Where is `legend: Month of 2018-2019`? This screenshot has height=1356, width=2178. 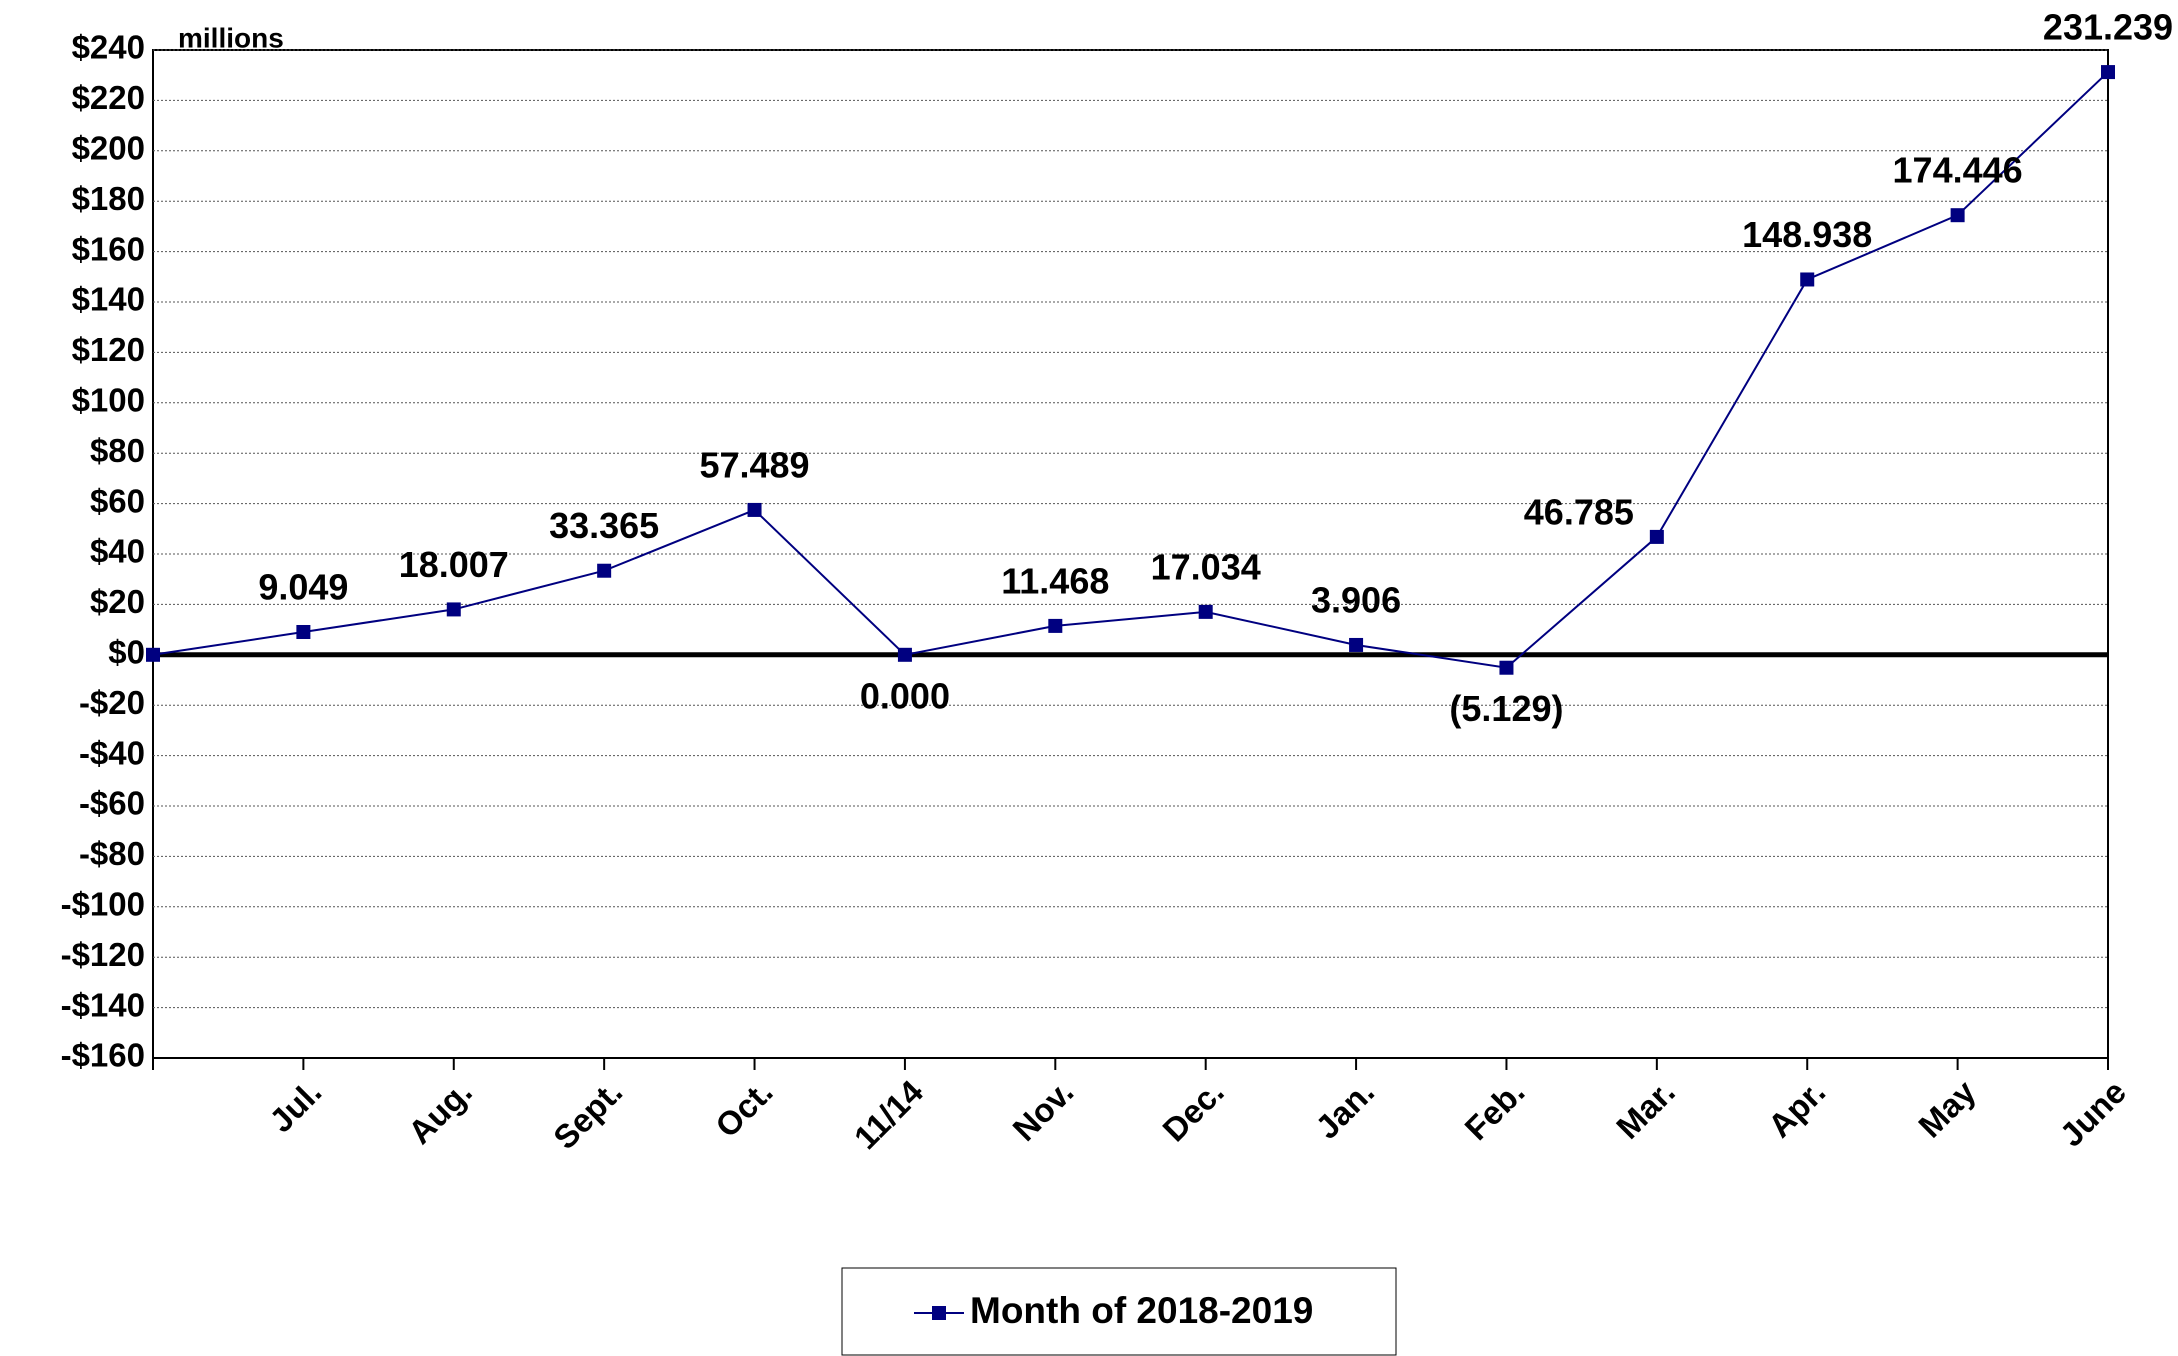 legend: Month of 2018-2019 is located at coordinates (1119, 1311).